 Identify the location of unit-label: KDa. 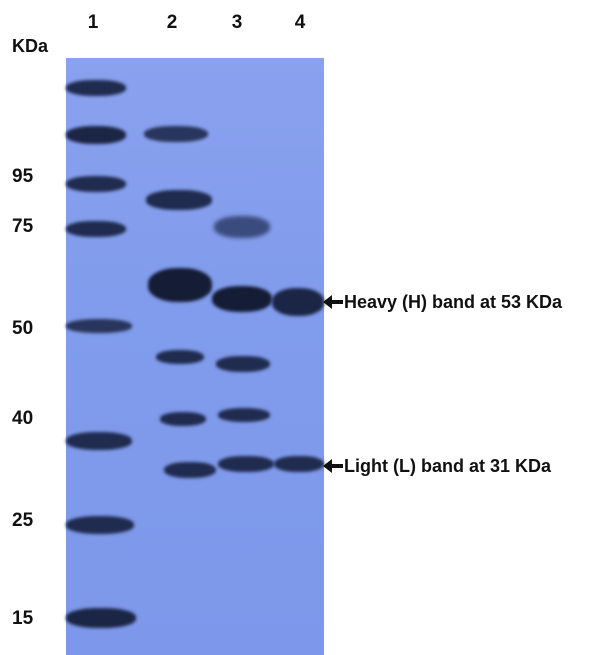
(30, 46).